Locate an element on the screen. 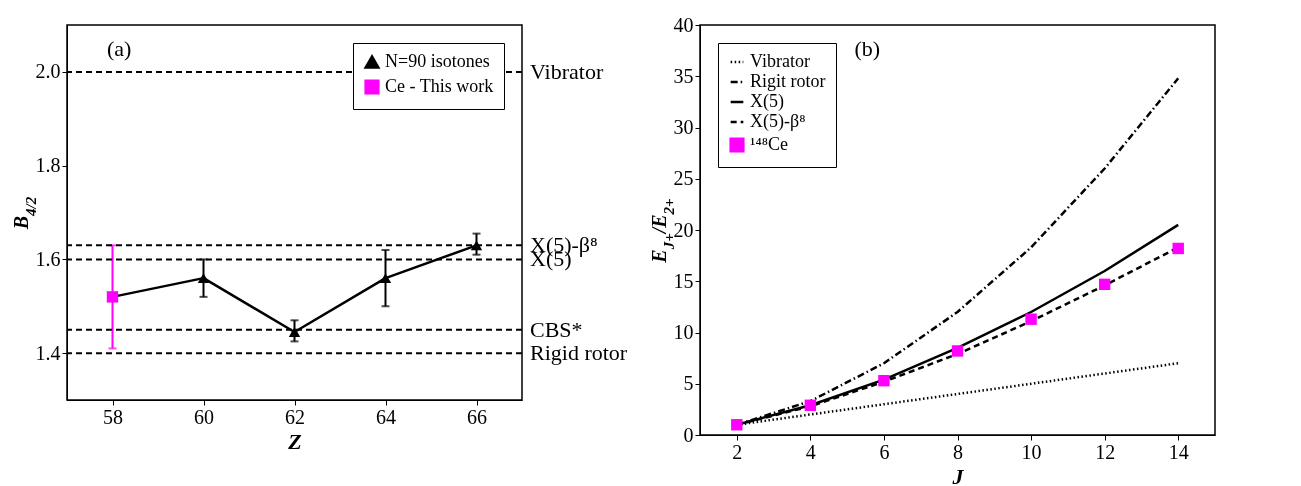  x-axis-title: Z is located at coordinates (294, 441).